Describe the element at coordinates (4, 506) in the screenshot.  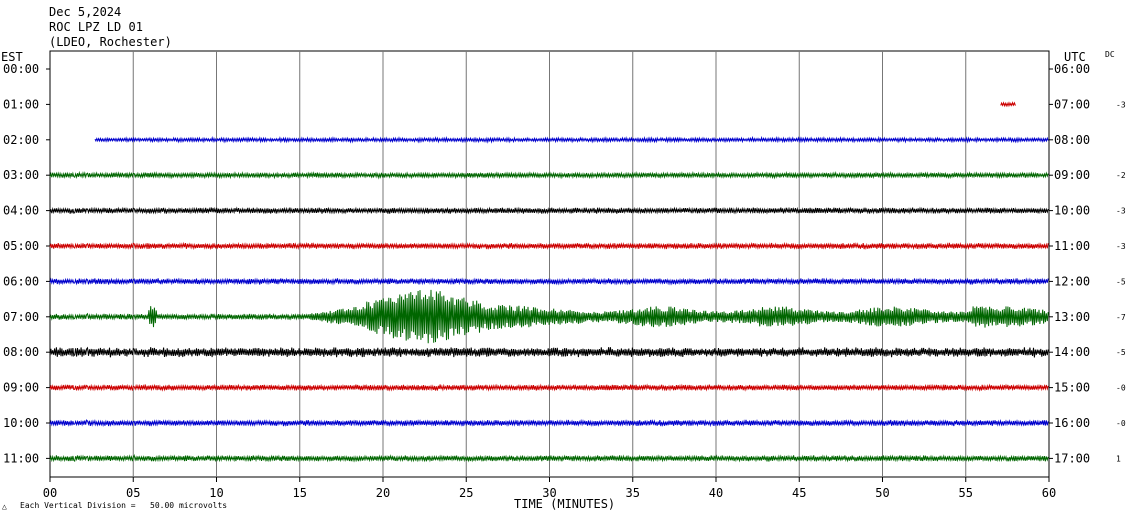
I see `scale-mark-icon: △` at that location.